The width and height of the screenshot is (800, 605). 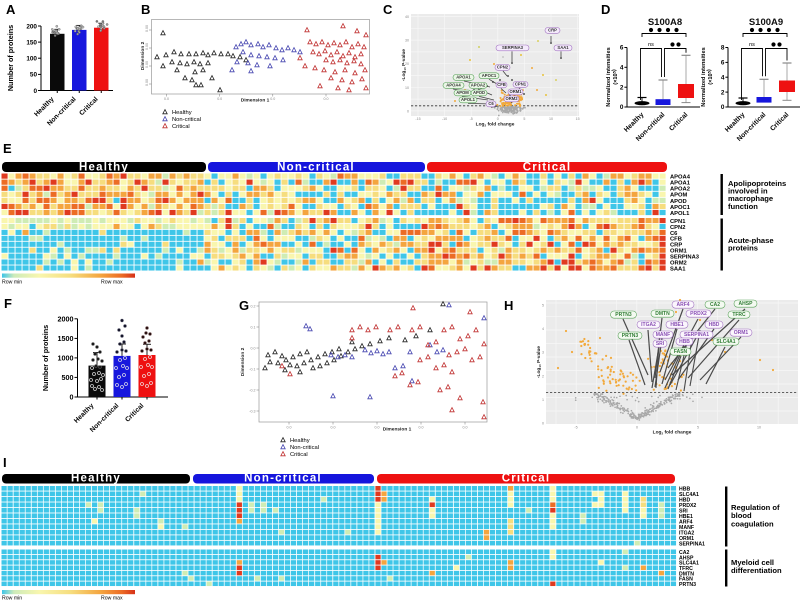 What do you see at coordinates (66, 357) in the screenshot?
I see `svg-text: 1000` at bounding box center [66, 357].